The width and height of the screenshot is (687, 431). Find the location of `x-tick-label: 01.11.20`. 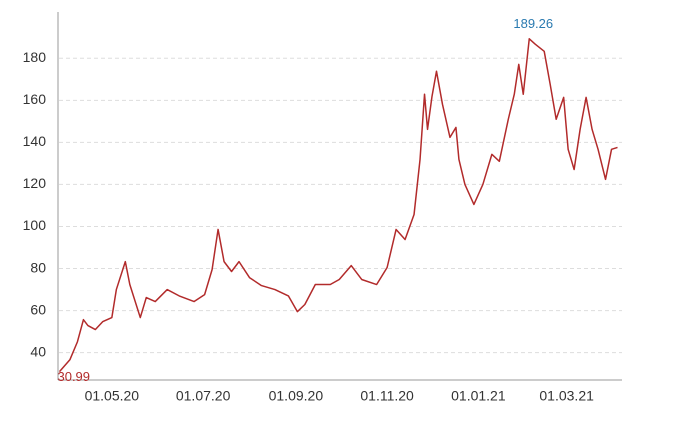

x-tick-label: 01.11.20 is located at coordinates (387, 396).